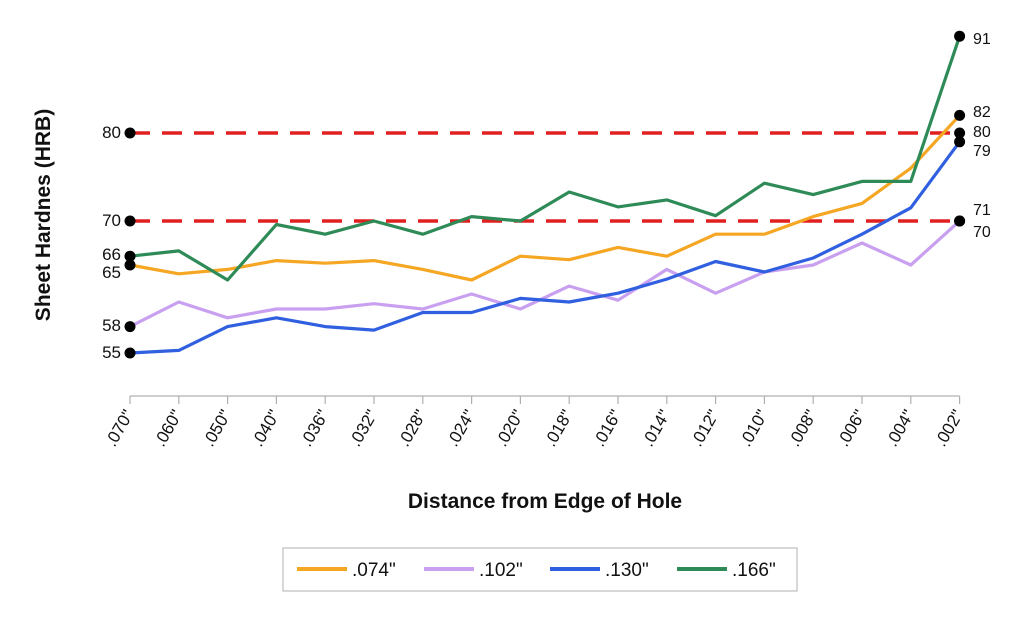 The height and width of the screenshot is (624, 1024). Describe the element at coordinates (111, 254) in the screenshot. I see `start-value-label: 66` at that location.